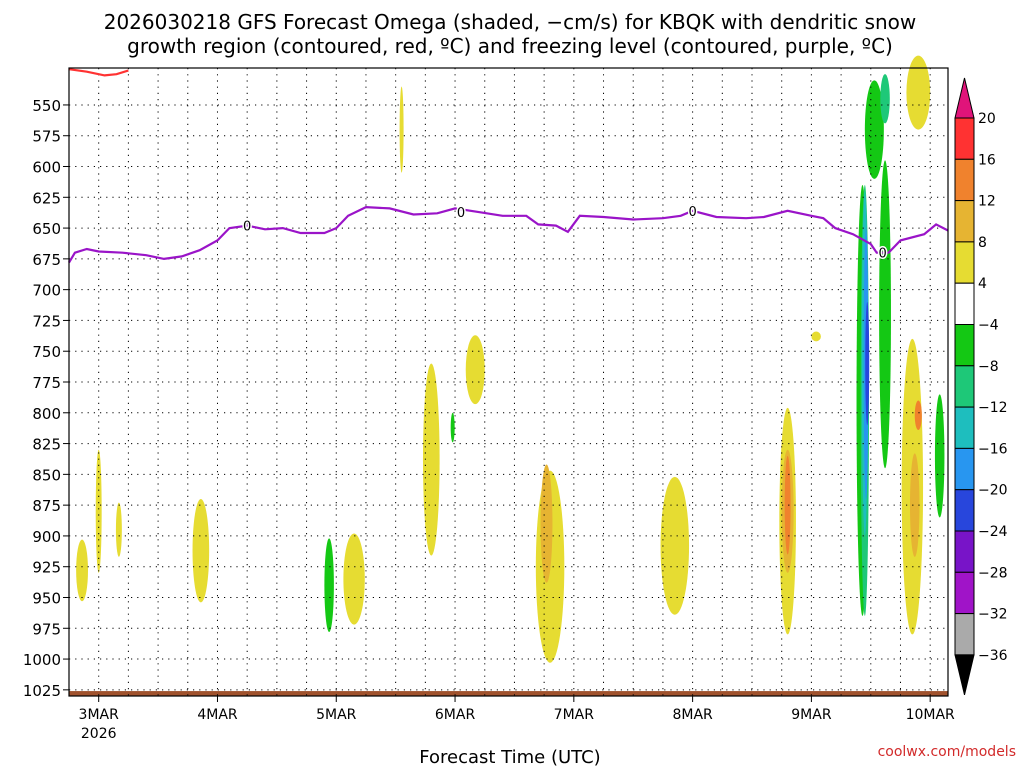 The image size is (1024, 768). Describe the element at coordinates (46, 291) in the screenshot. I see `y-tick-label: 700` at that location.